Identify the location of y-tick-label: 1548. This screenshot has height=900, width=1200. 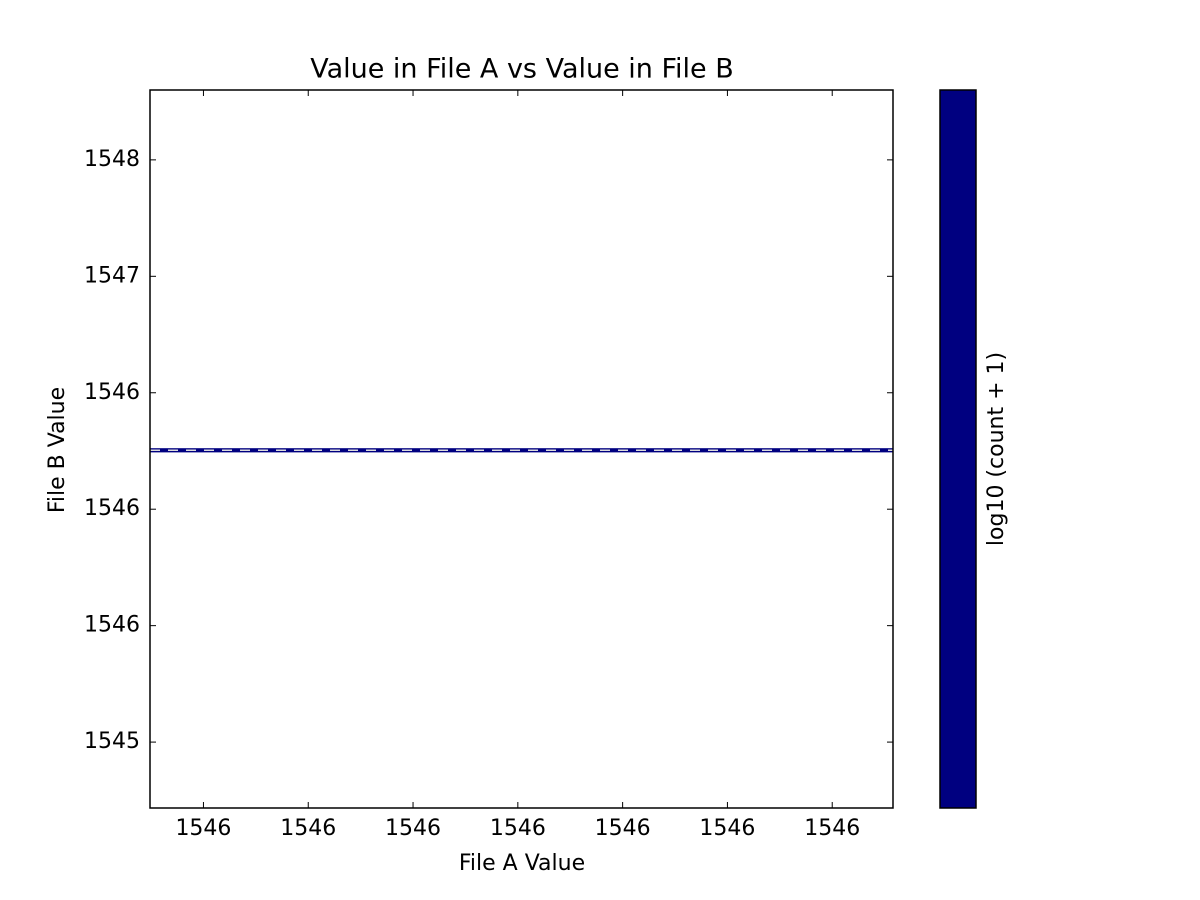
(112, 159).